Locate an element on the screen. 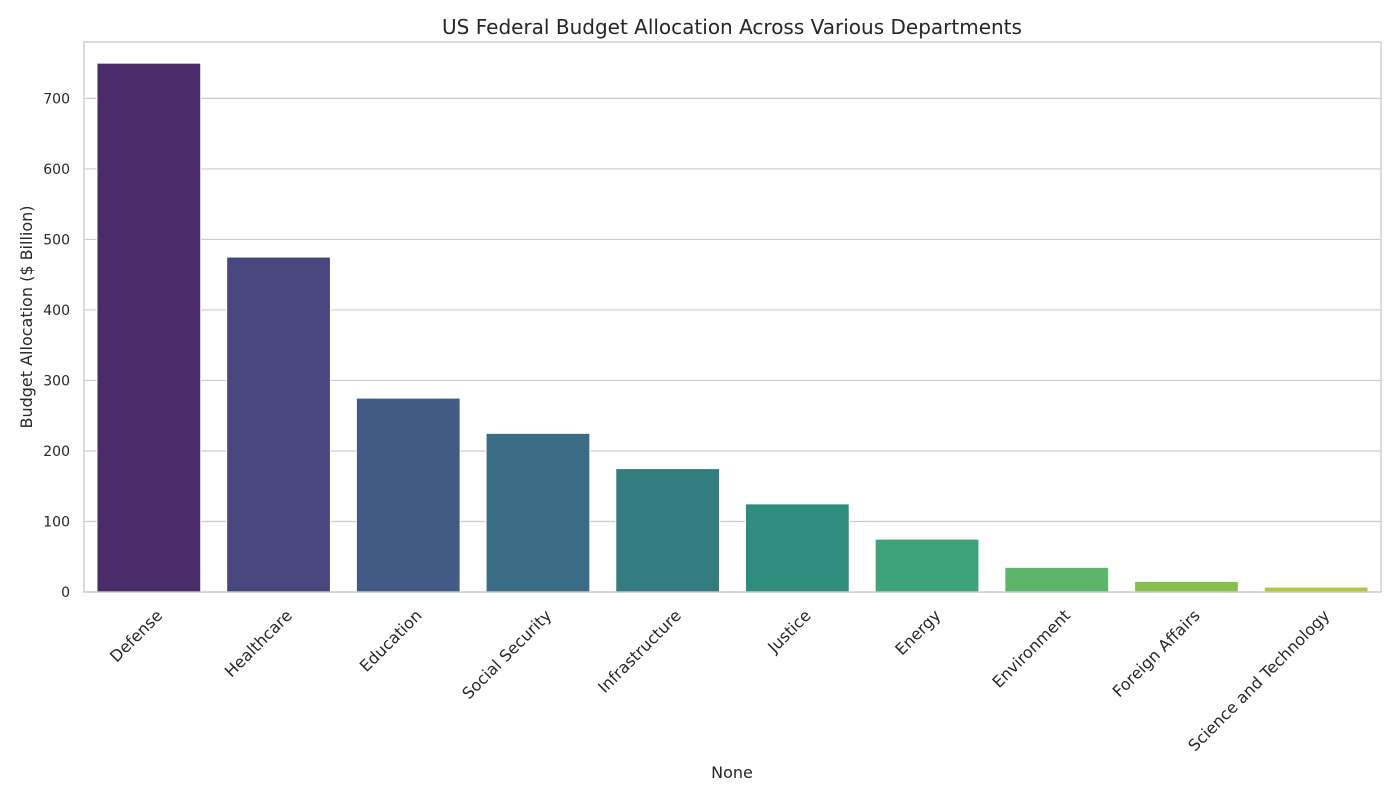 The image size is (1400, 800). y-axis-label: Budget Allocation ($ Billion) is located at coordinates (26, 316).